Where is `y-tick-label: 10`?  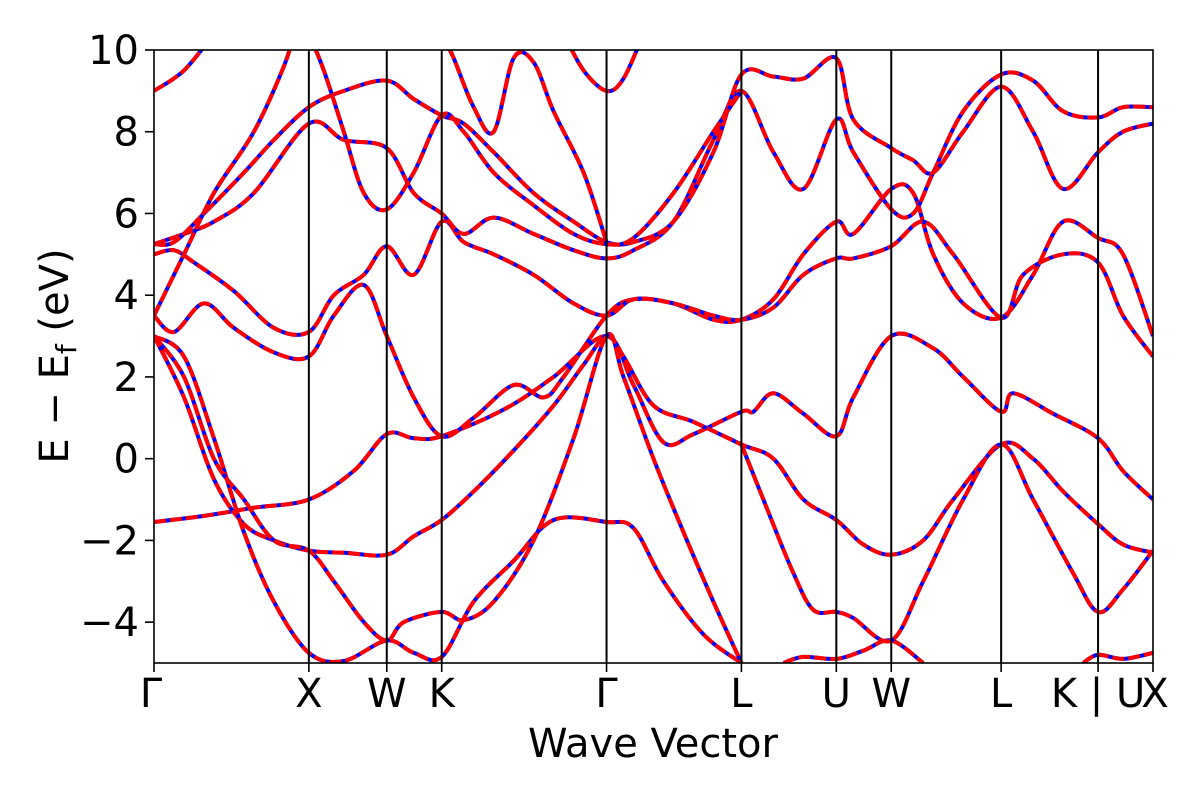
y-tick-label: 10 is located at coordinates (113, 51).